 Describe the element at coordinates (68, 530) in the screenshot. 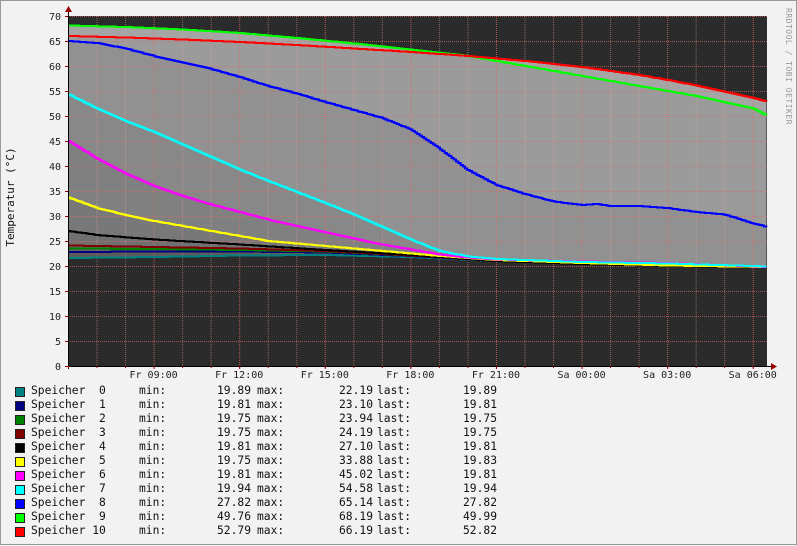

I see `legend-series-name: Speicher 10` at that location.